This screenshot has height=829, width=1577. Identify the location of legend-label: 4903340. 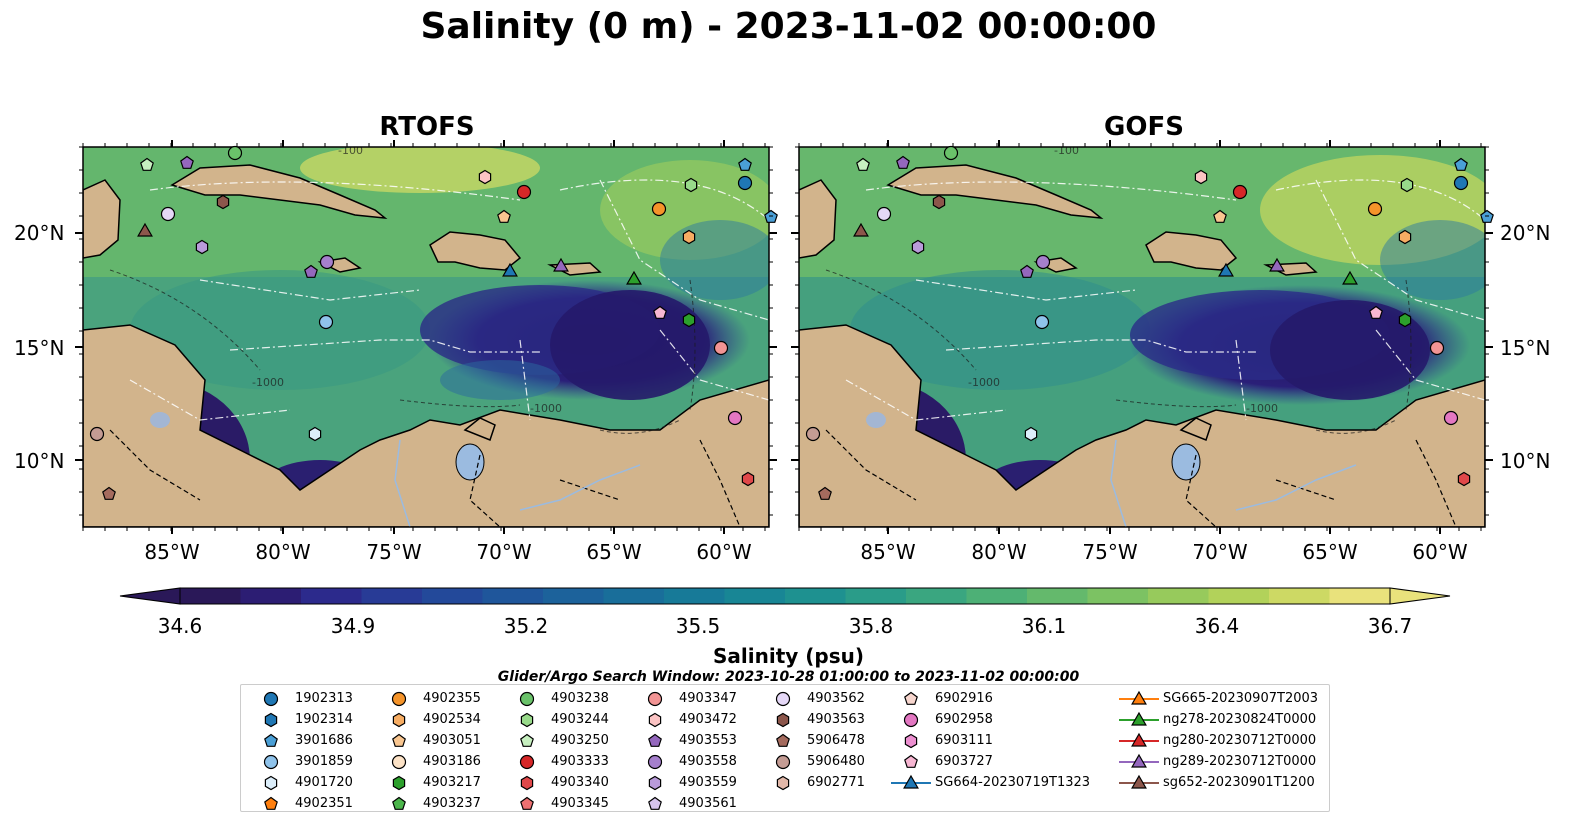
(580, 782).